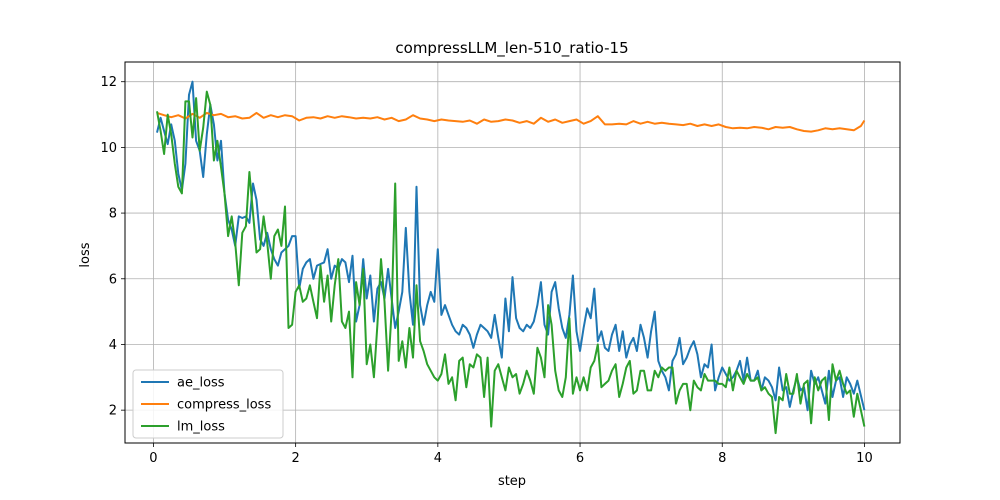 Image resolution: width=1000 pixels, height=500 pixels. What do you see at coordinates (580, 458) in the screenshot?
I see `x-tick-label: 6` at bounding box center [580, 458].